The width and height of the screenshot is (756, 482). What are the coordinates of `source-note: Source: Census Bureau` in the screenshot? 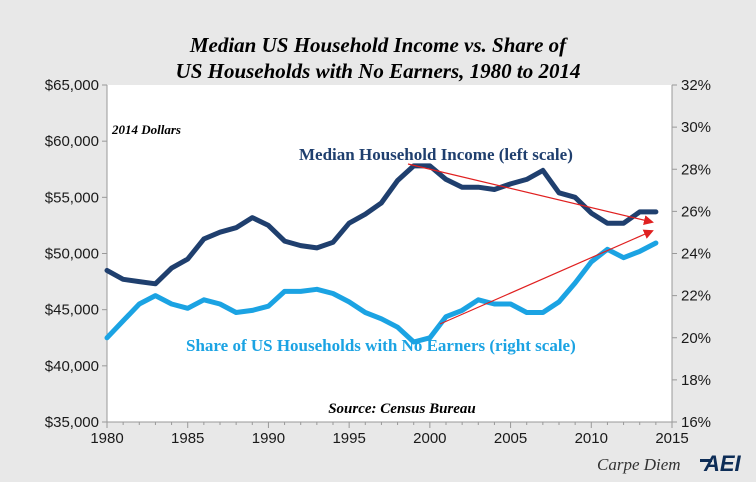 It's located at (402, 409).